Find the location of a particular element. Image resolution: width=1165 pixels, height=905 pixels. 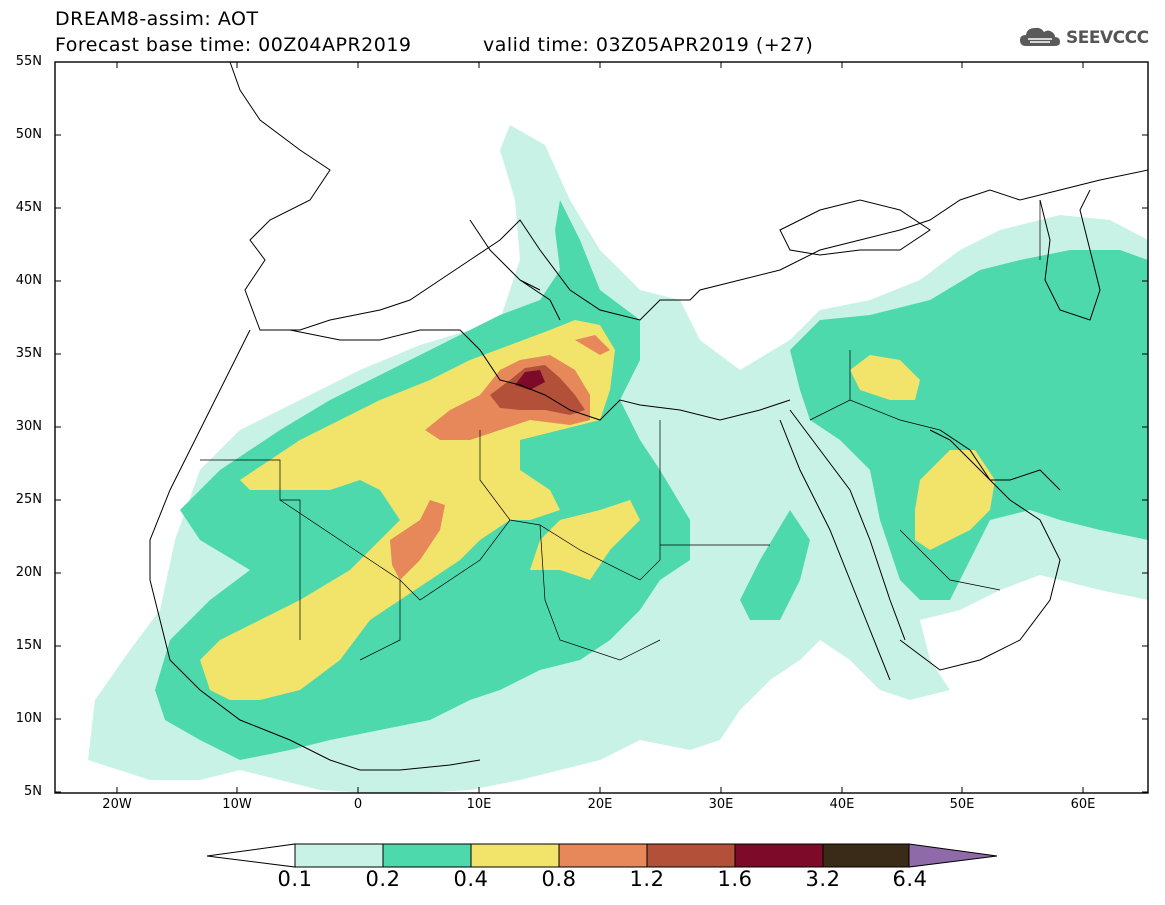

cloud-icon is located at coordinates (1040, 36).